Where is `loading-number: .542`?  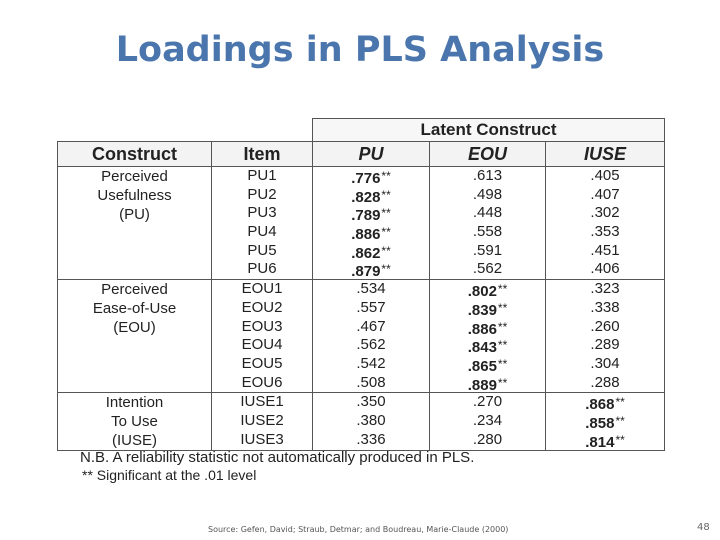 loading-number: .542 is located at coordinates (371, 363).